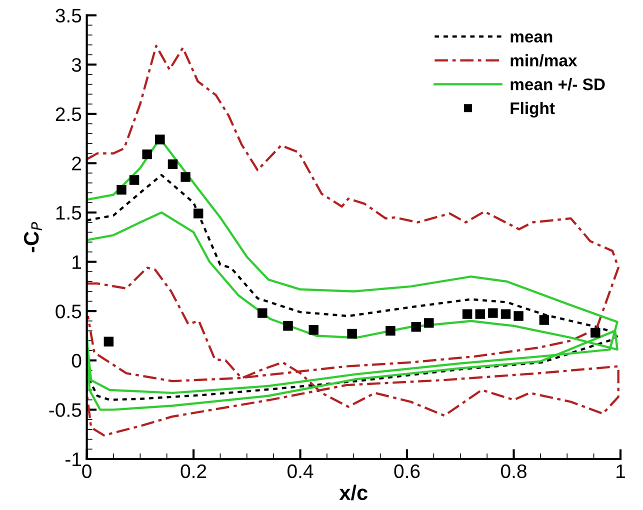 The image size is (643, 510). I want to click on x-axis-title: x/c, so click(353, 492).